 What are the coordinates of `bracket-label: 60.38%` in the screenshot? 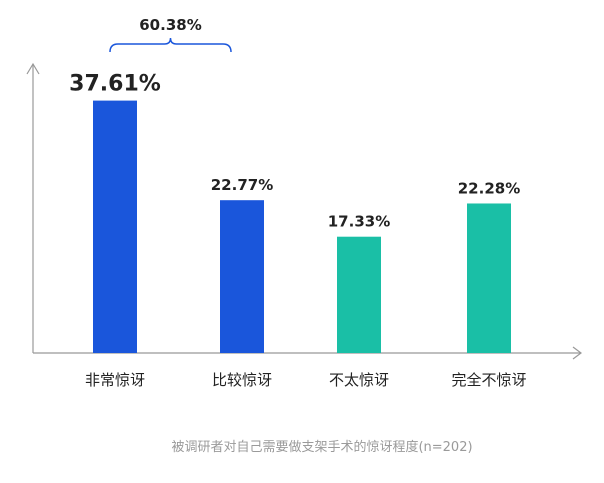 It's located at (170, 25).